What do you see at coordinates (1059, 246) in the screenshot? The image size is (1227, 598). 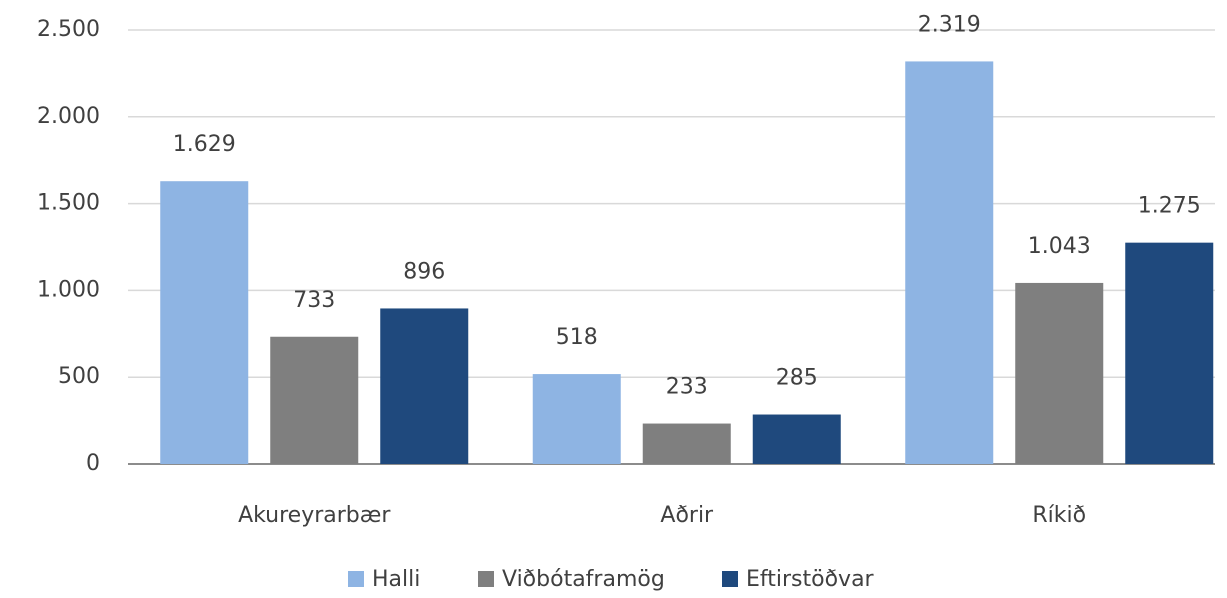 I see `data-label: 1.043` at bounding box center [1059, 246].